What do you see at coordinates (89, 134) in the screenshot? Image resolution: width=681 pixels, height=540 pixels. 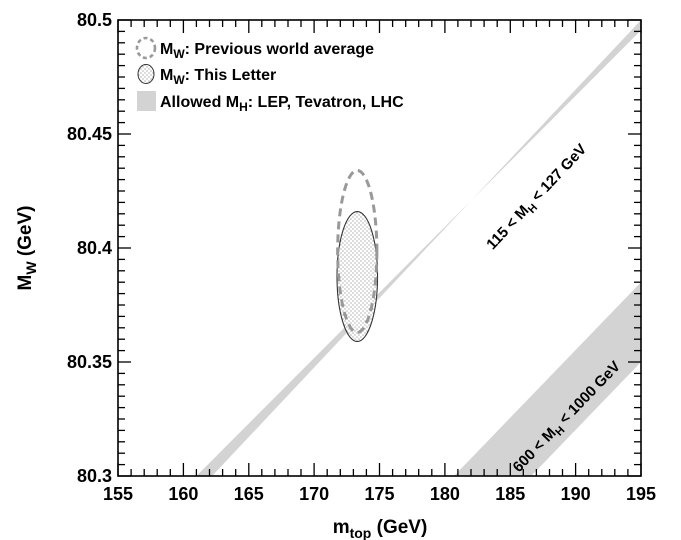 I see `y-tick-label: 80.45` at bounding box center [89, 134].